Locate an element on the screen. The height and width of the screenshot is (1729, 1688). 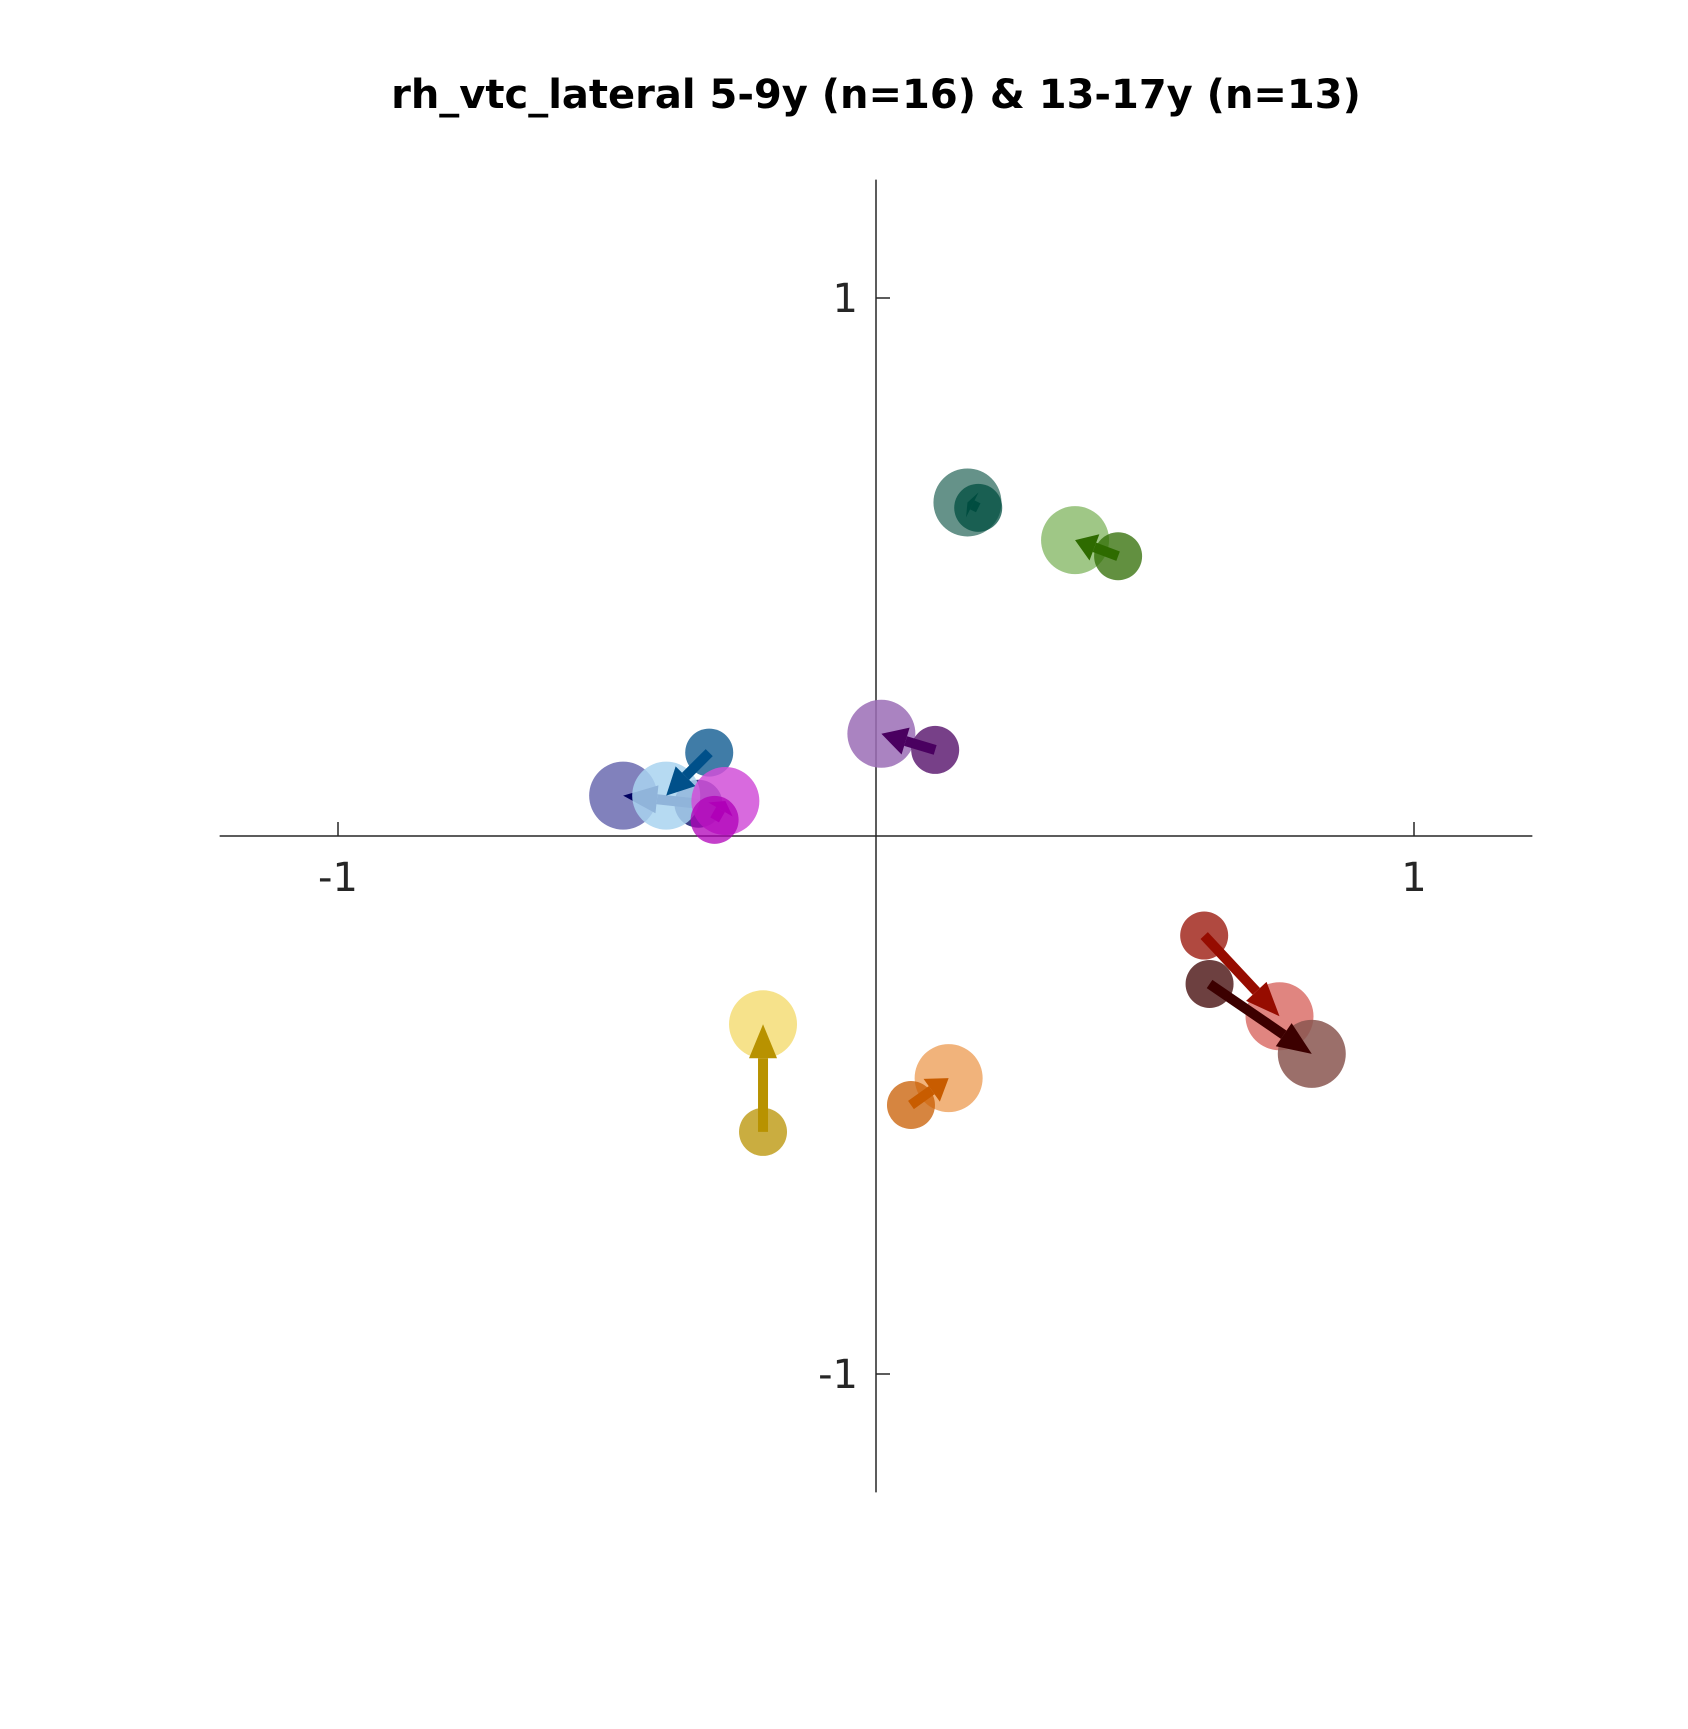
y-tick-label: -1 is located at coordinates (838, 1375).